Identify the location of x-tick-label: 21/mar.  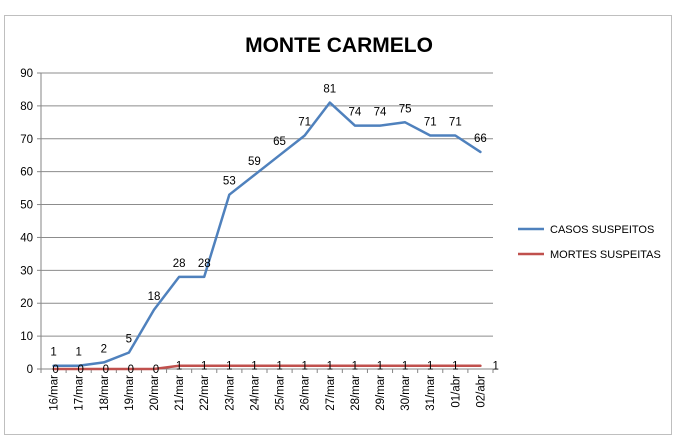
(180, 393).